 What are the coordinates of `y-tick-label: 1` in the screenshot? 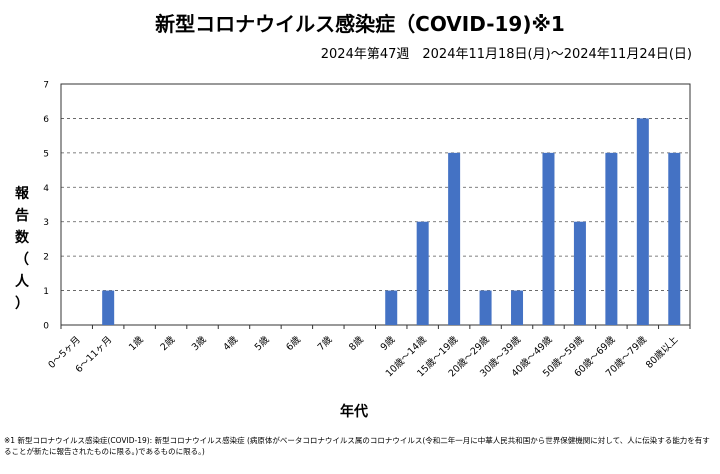 It's located at (46, 292).